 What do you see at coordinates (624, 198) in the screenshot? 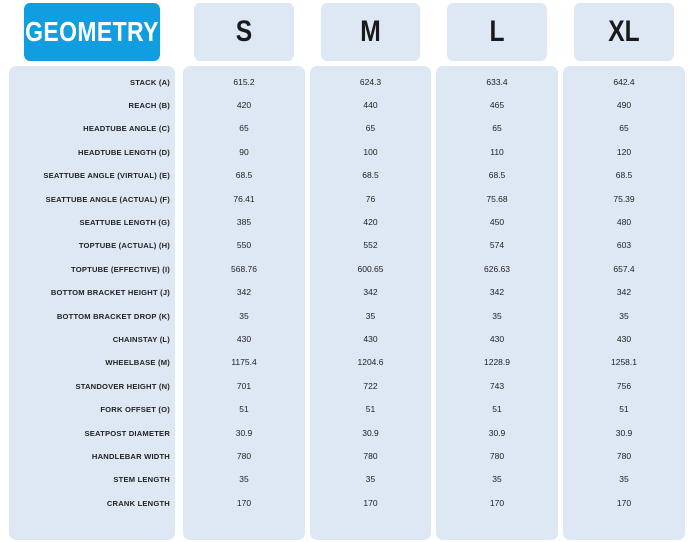
I see `value-cell: 75.39` at bounding box center [624, 198].